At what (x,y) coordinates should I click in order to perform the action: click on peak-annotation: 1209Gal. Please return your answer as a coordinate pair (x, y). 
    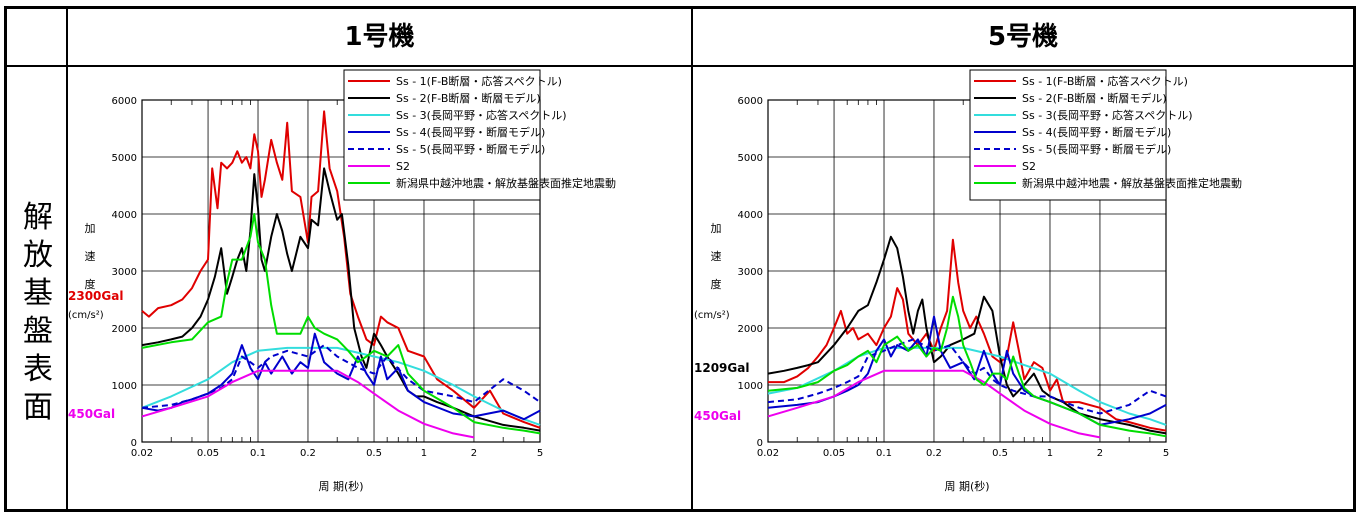
    Looking at the image, I should click on (721, 368).